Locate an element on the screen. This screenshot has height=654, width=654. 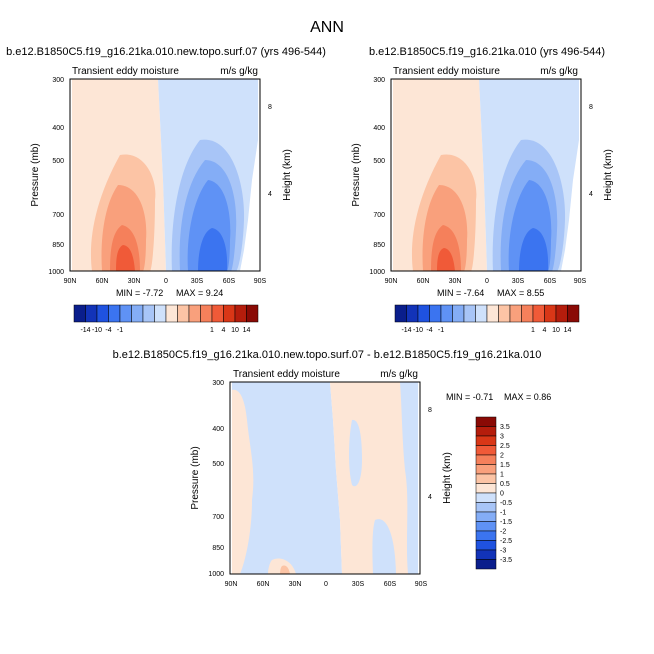
panel-1-x-tick-0: 0 is located at coordinates (166, 281).